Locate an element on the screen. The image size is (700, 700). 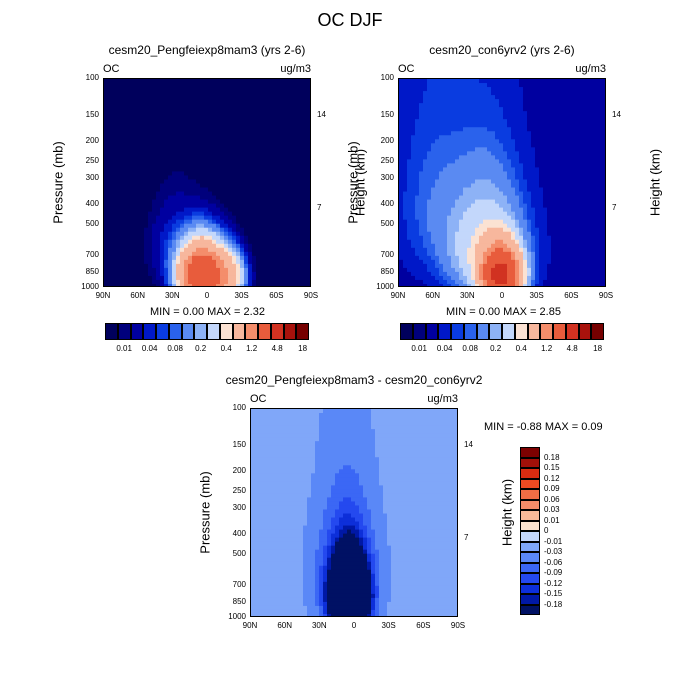
y-tick-label: 1000 is located at coordinates (90, 286).